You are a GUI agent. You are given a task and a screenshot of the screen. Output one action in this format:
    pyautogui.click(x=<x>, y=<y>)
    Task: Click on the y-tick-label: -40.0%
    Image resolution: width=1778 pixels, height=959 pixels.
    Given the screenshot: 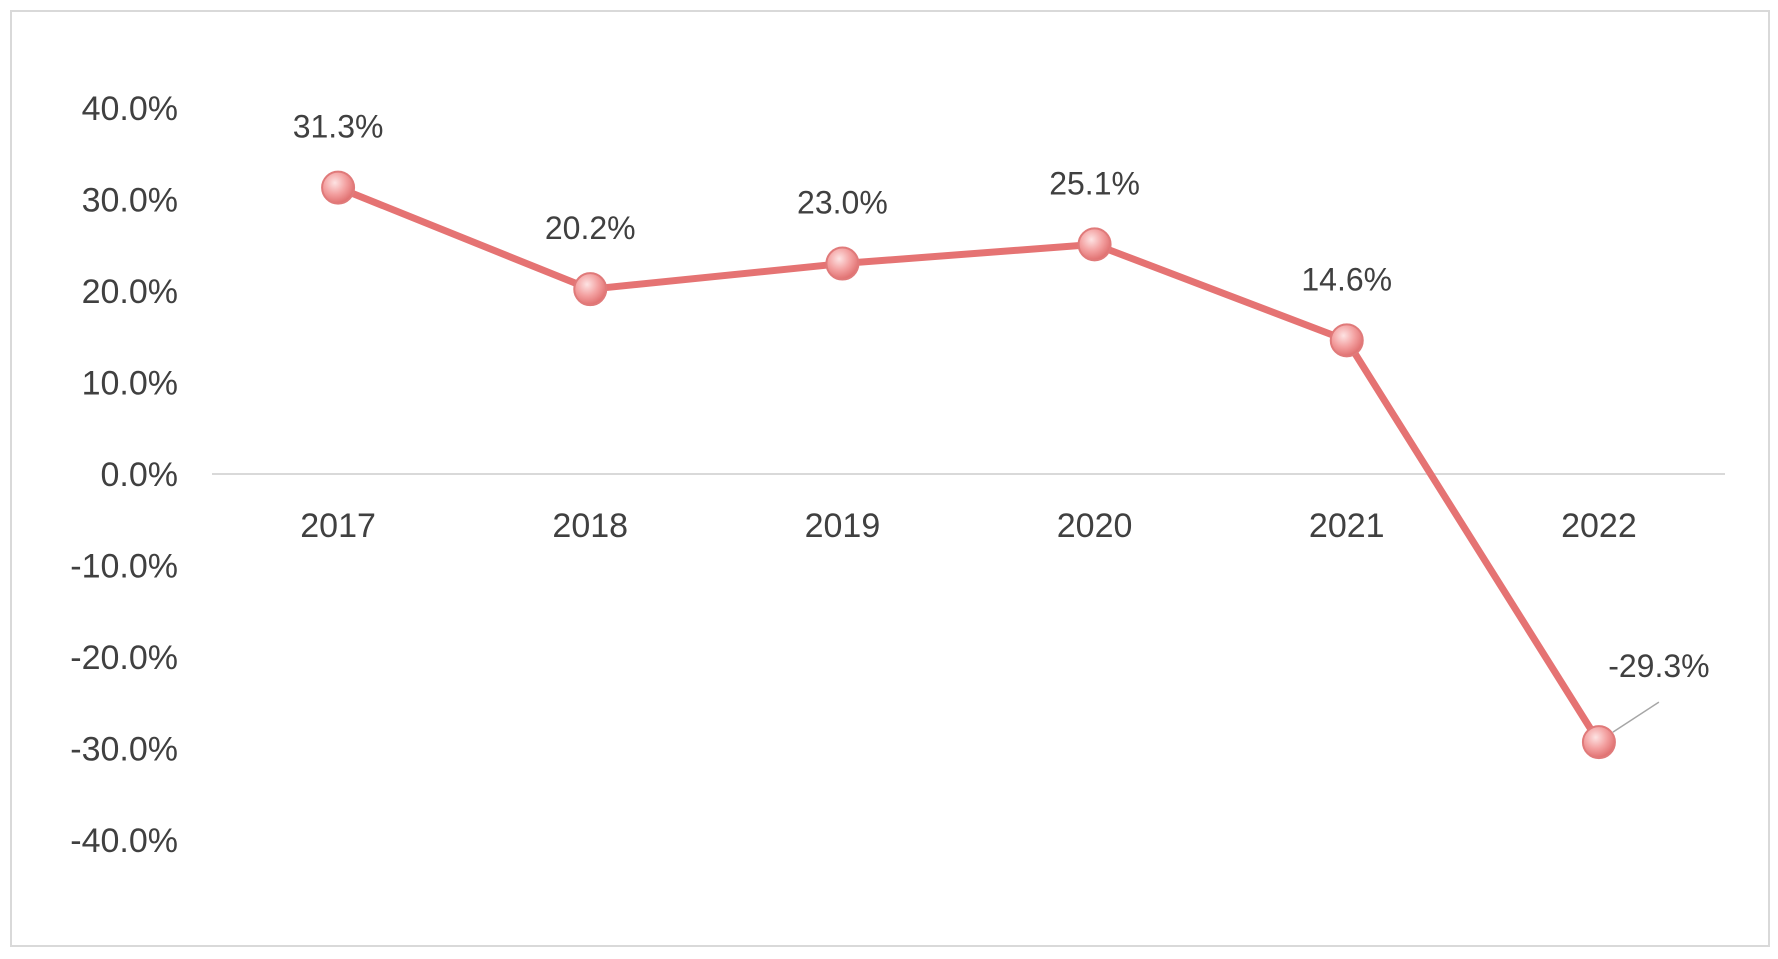 What is the action you would take?
    pyautogui.click(x=124, y=841)
    